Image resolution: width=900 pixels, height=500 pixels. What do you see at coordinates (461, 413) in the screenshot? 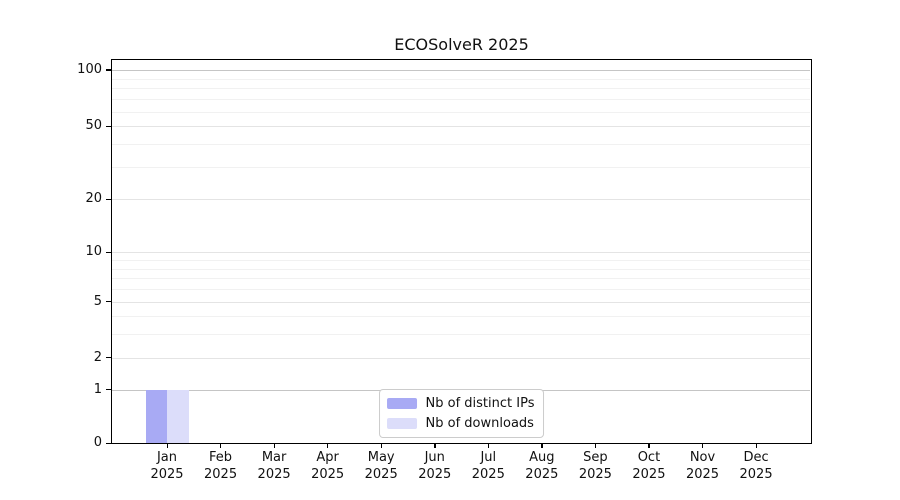
I see `legend: Nb of distinct IPs Nb of downloads` at bounding box center [461, 413].